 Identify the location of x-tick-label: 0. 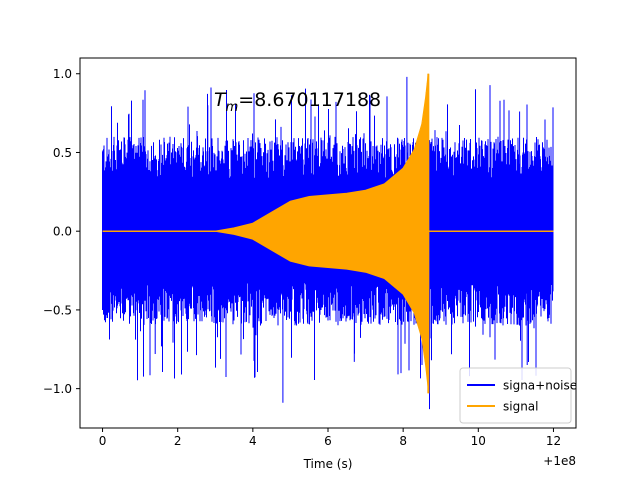
(103, 441).